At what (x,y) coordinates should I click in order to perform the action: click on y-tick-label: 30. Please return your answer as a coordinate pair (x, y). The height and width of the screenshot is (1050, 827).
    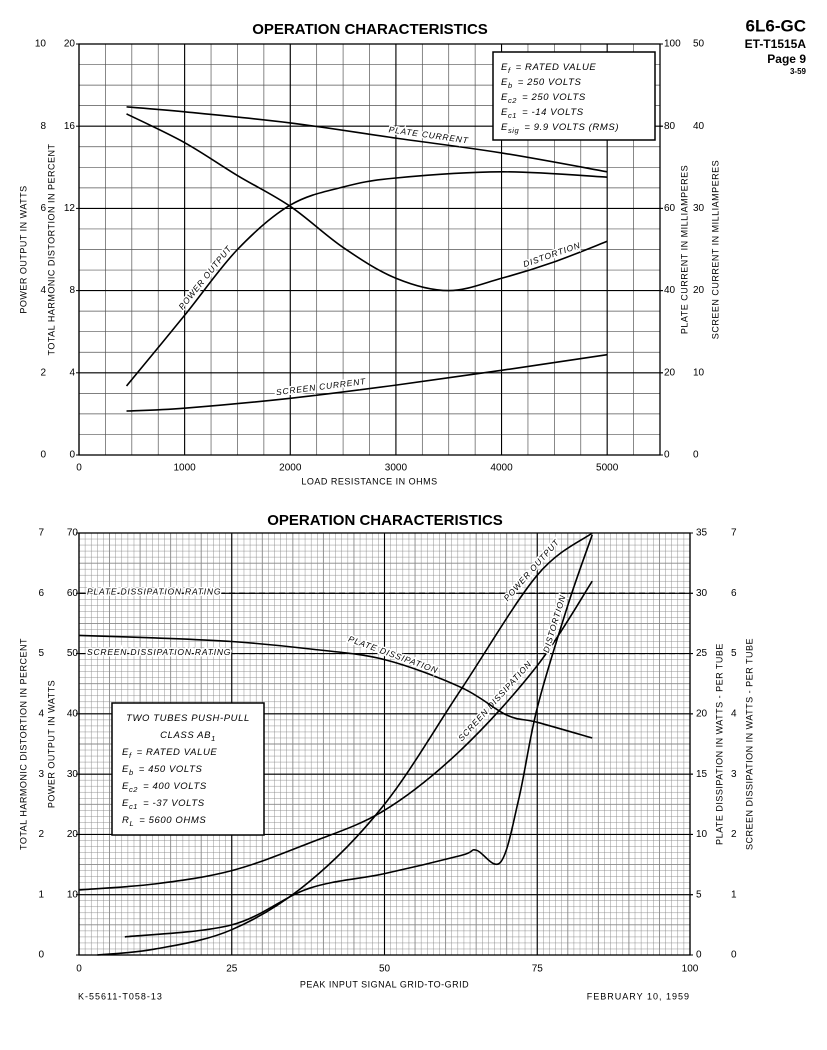
    Looking at the image, I should click on (73, 774).